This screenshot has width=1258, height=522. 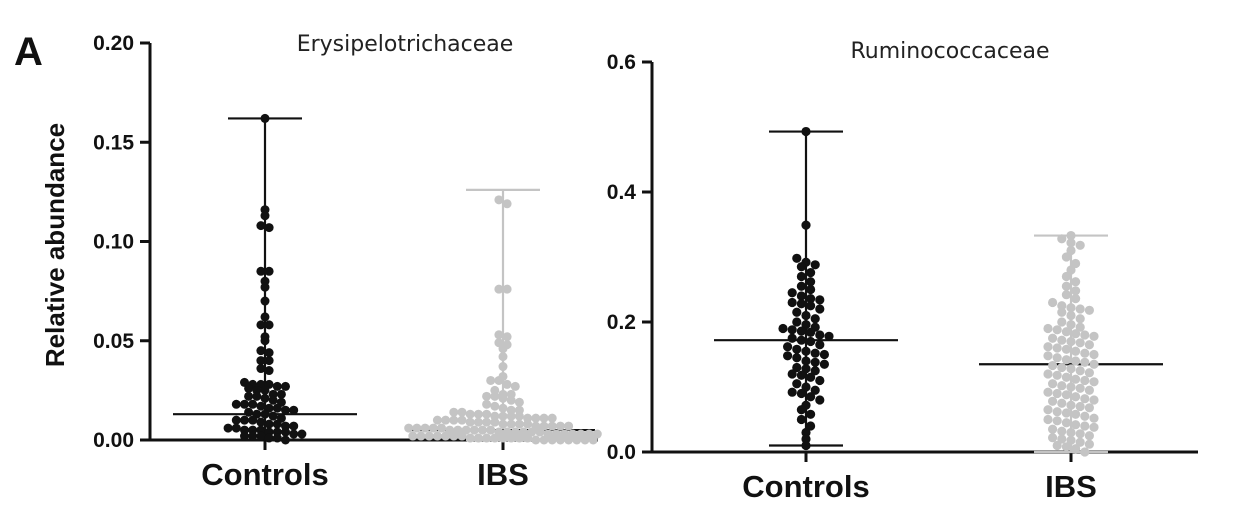 I want to click on y-tick-label: 0.05, so click(x=113, y=341).